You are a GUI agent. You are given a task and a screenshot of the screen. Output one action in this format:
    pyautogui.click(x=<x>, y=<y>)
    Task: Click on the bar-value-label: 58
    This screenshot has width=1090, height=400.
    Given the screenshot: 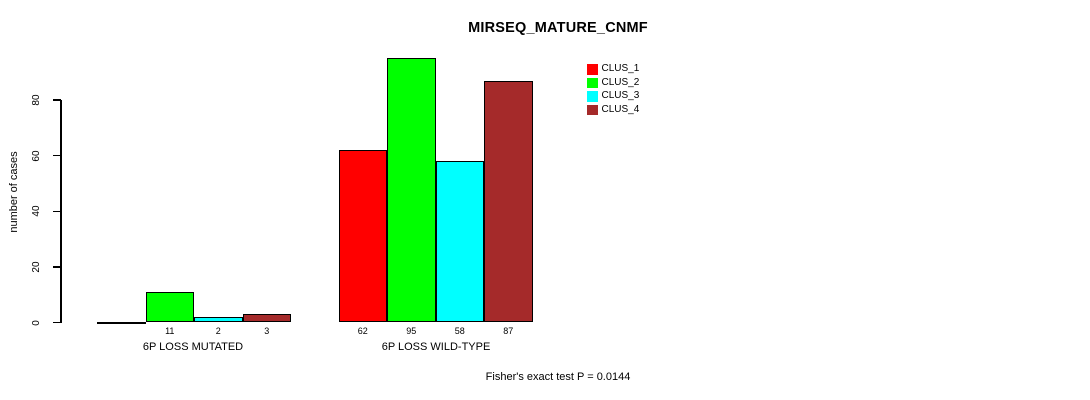 What is the action you would take?
    pyautogui.click(x=459, y=331)
    